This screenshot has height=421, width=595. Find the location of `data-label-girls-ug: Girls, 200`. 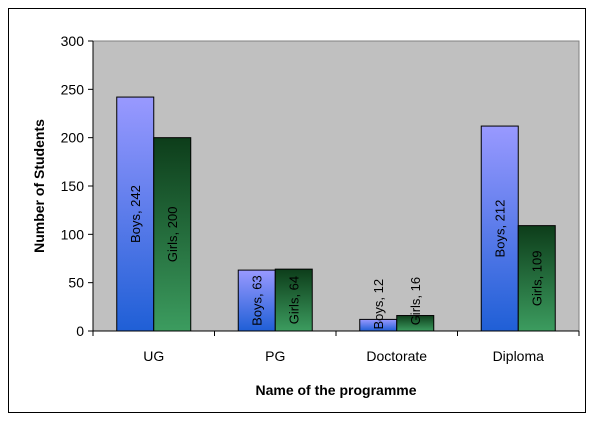

data-label-girls-ug: Girls, 200 is located at coordinates (172, 235).